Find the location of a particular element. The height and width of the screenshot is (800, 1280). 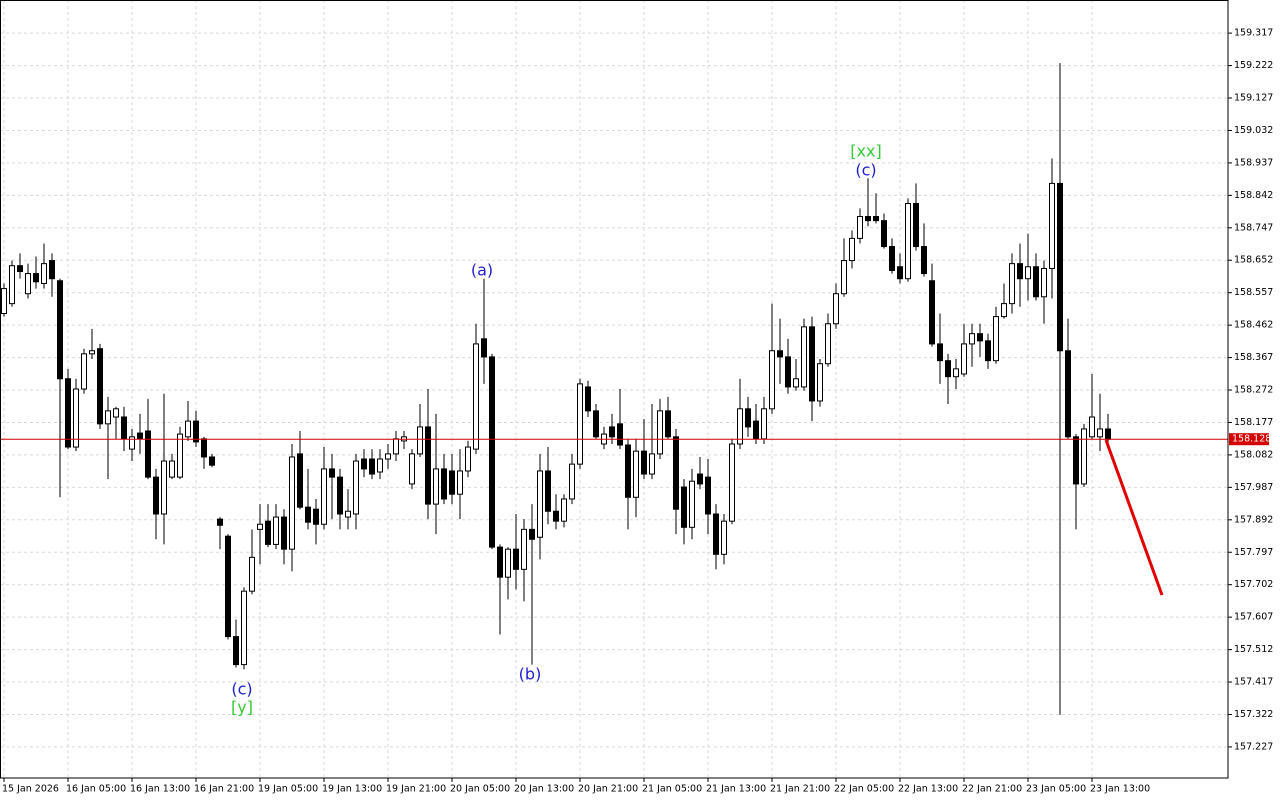

x-tick-label: 21 Jan 13:00 is located at coordinates (736, 789).